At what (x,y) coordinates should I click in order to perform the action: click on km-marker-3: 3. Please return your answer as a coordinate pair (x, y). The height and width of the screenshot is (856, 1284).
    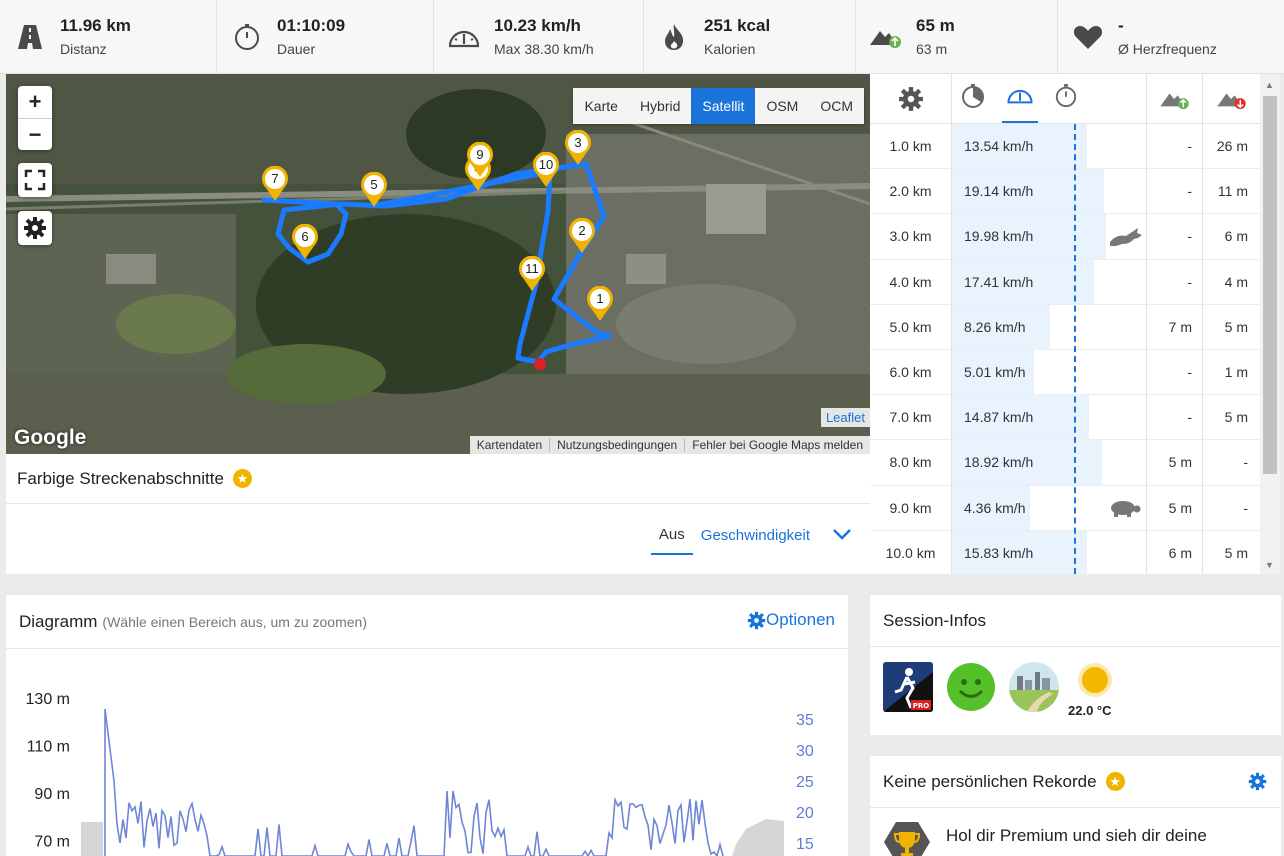
    Looking at the image, I should click on (578, 148).